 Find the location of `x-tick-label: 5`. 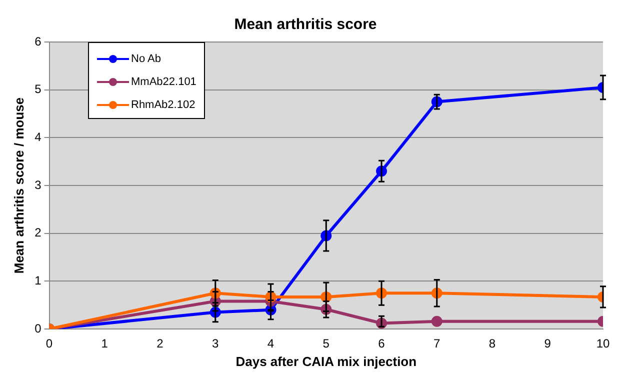

x-tick-label: 5 is located at coordinates (326, 343).